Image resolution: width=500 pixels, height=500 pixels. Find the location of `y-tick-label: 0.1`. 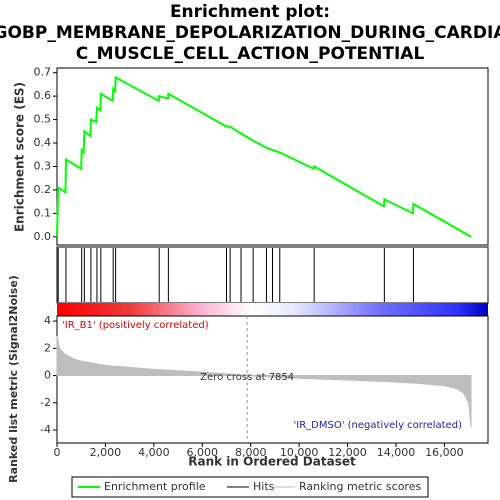

y-tick-label: 0.1 is located at coordinates (43, 212).